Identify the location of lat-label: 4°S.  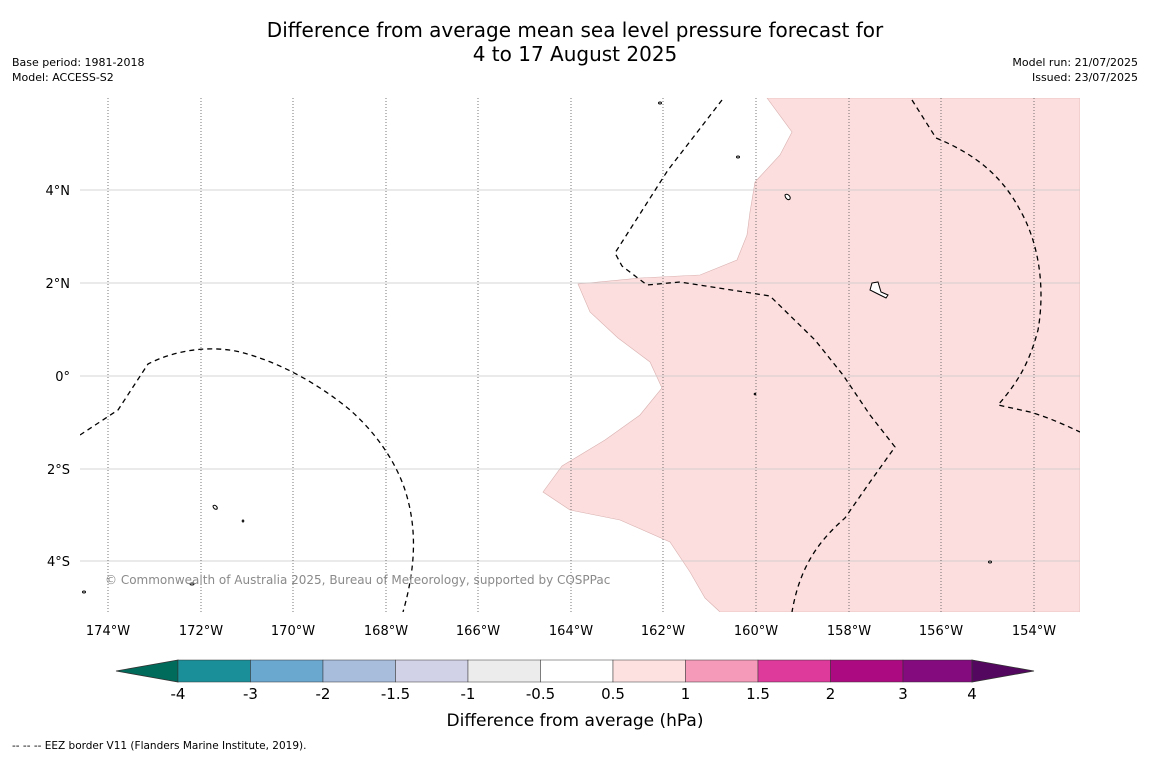
(58, 562).